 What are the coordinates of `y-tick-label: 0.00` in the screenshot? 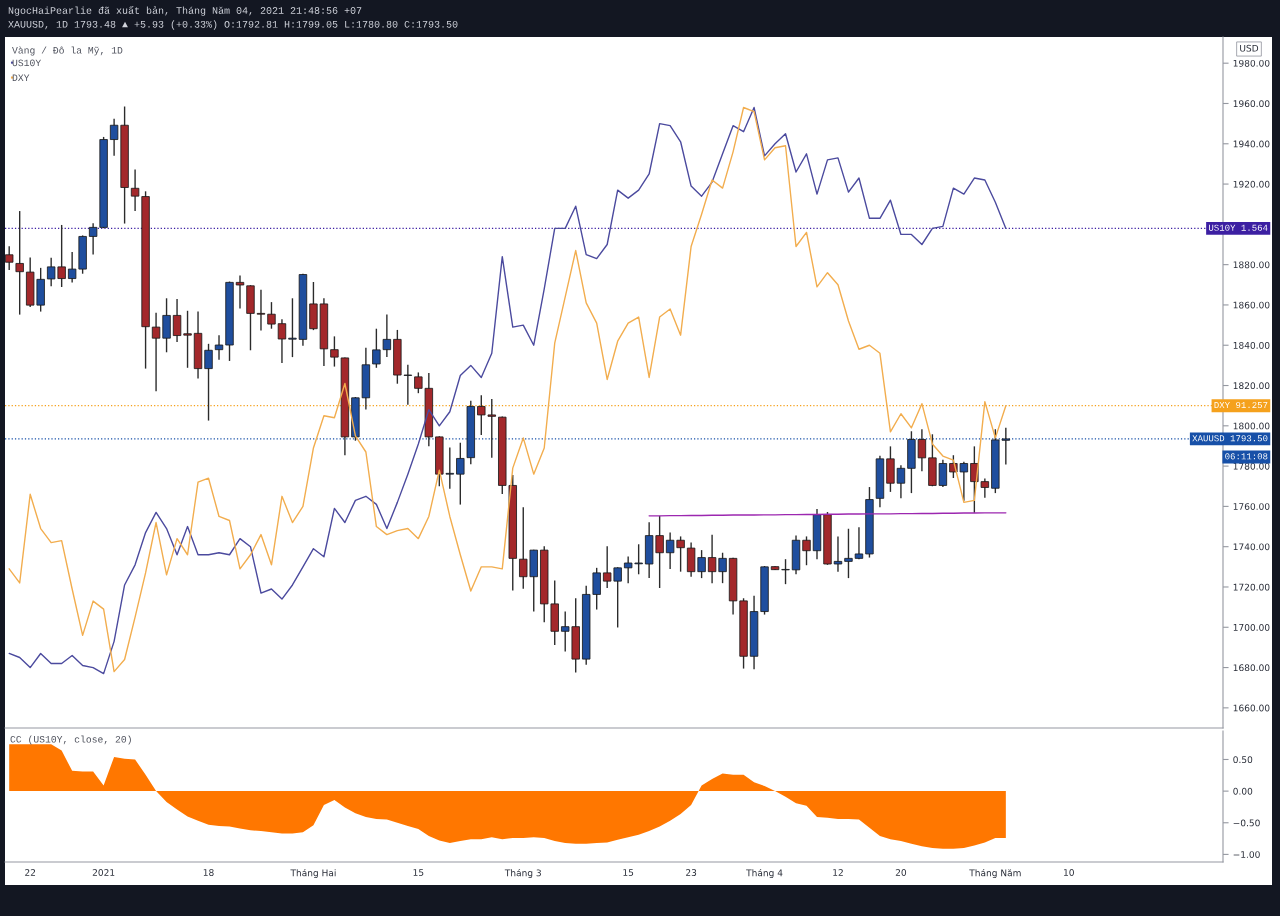 It's located at (1243, 791).